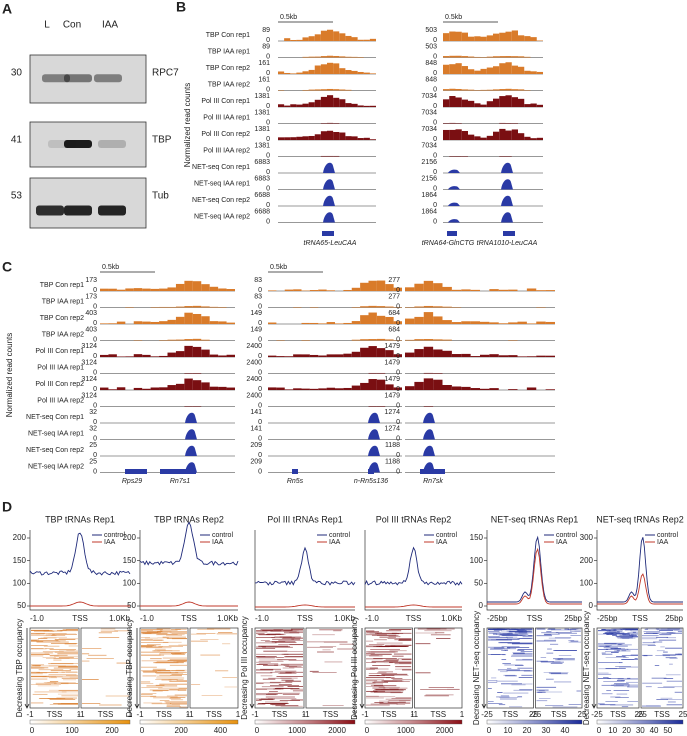 This screenshot has width=687, height=736. I want to click on colorbar-label: 1000, so click(406, 730).